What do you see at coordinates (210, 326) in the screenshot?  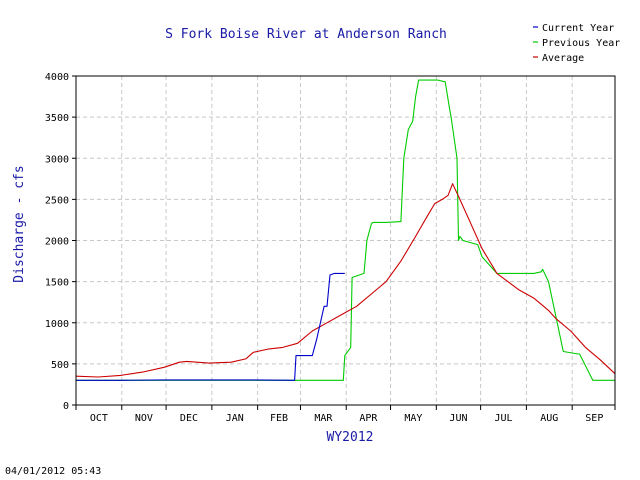 I see `series-line-current-year` at bounding box center [210, 326].